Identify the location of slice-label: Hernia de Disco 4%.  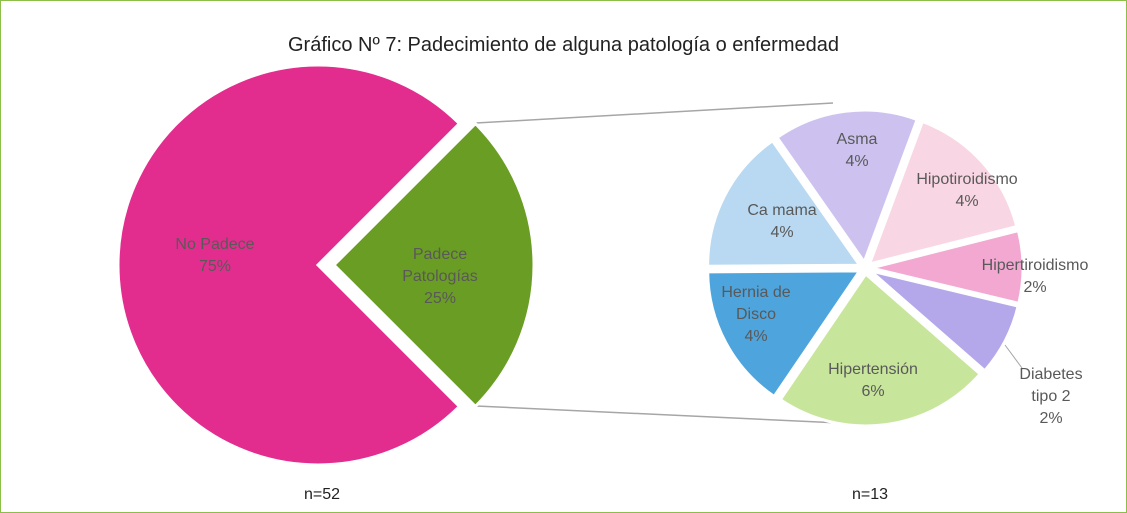
(756, 315).